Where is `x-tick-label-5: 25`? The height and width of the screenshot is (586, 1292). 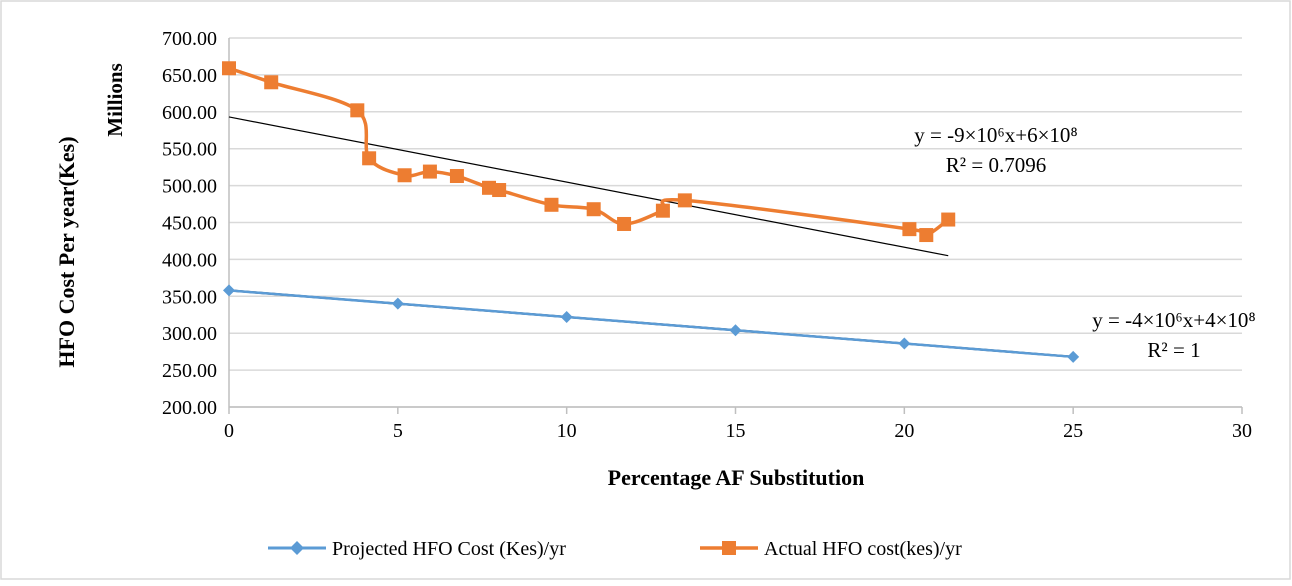
x-tick-label-5: 25 is located at coordinates (1073, 431).